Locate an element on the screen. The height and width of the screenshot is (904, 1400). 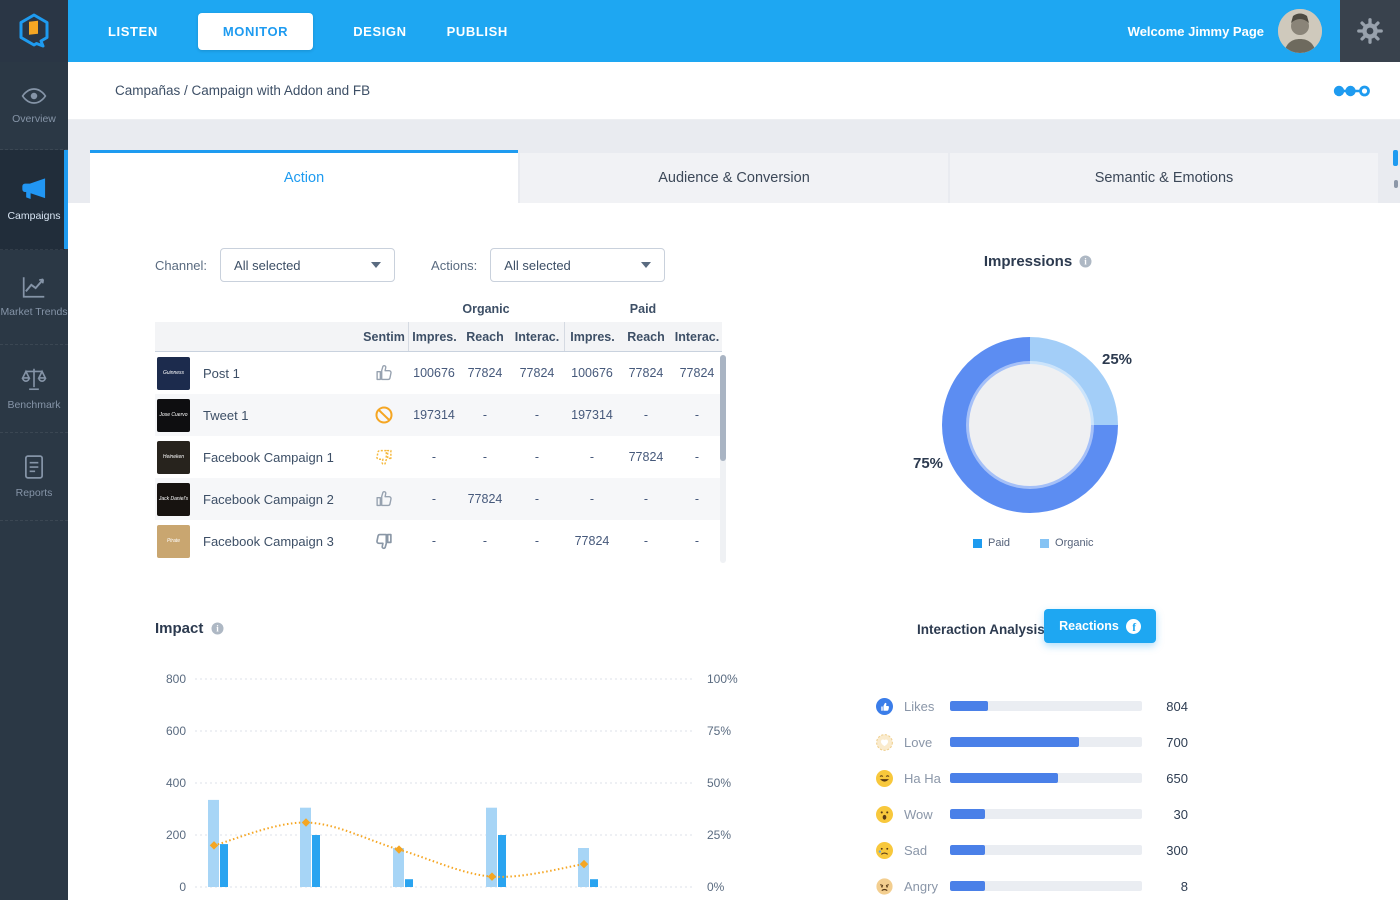
ban-icon is located at coordinates (384, 415).